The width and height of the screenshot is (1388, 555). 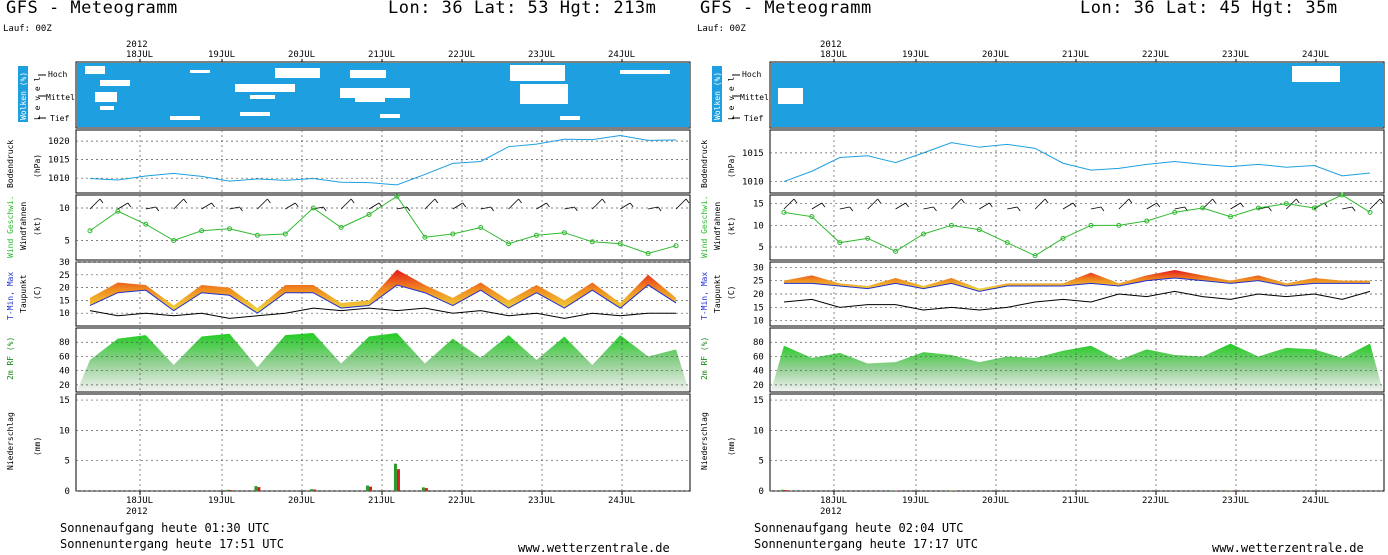 I want to click on wind-row-label: Wind Geschwi., so click(x=10, y=226).